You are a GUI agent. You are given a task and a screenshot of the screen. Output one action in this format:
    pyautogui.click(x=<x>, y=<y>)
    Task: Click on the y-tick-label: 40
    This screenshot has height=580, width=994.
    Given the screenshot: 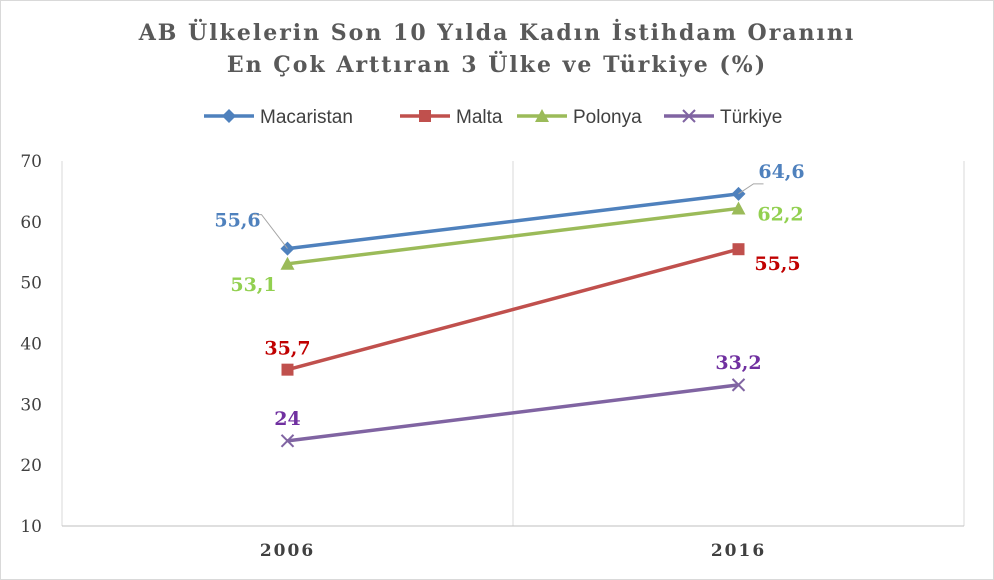 What is the action you would take?
    pyautogui.click(x=31, y=345)
    